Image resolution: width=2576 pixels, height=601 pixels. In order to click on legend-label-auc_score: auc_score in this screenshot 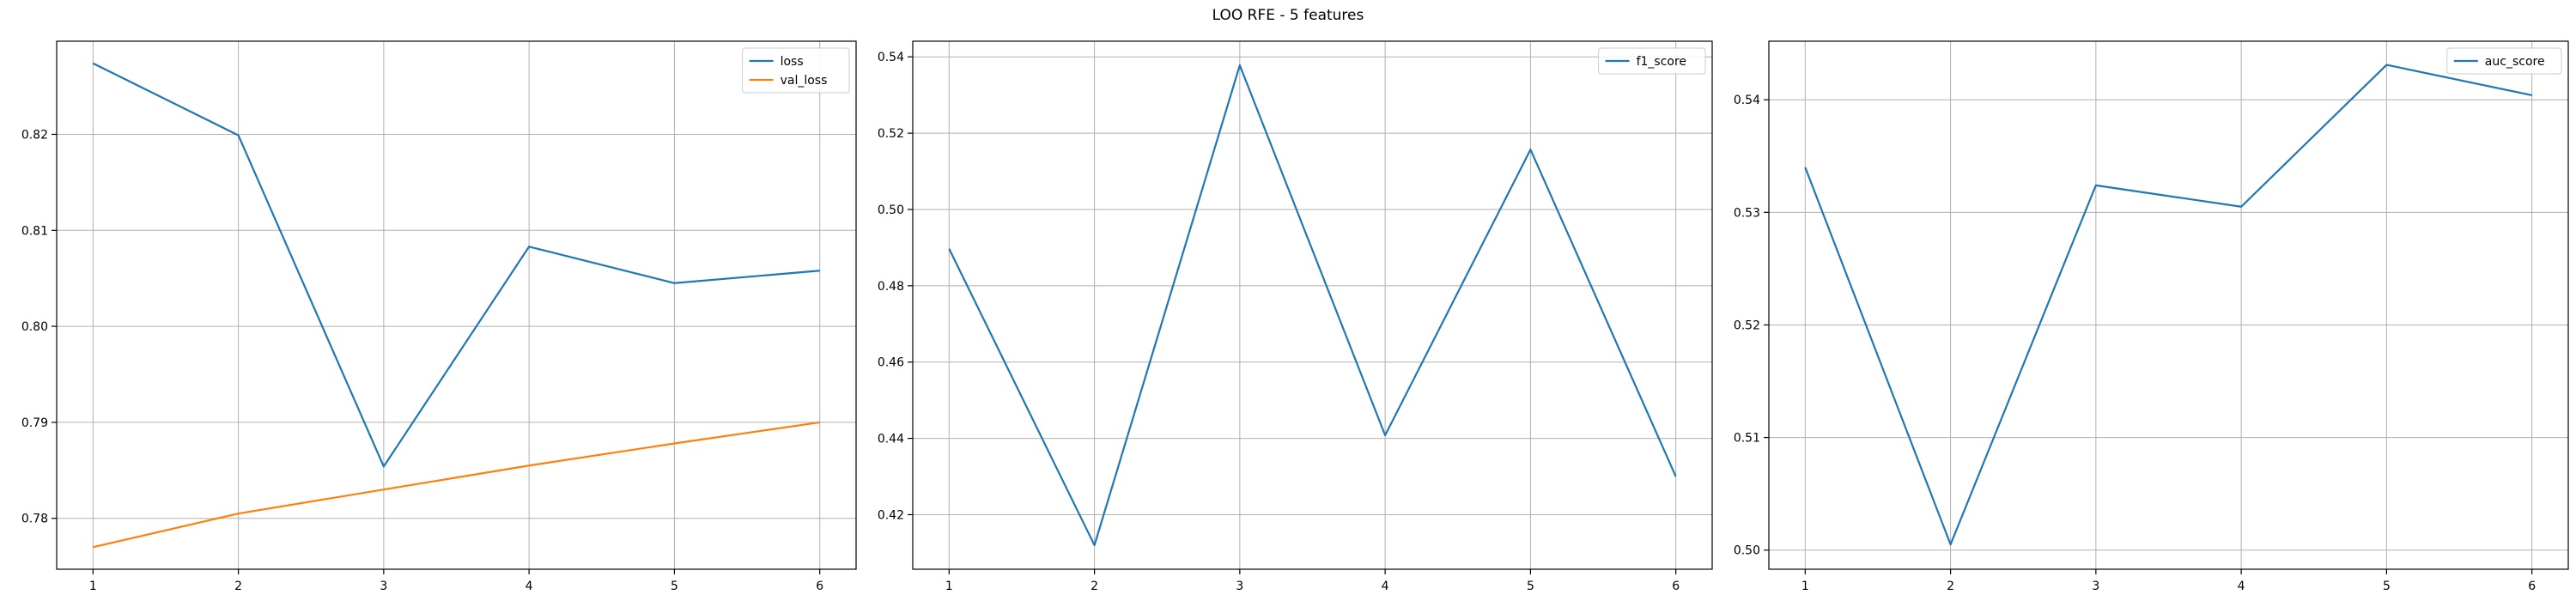, I will do `click(2515, 62)`.